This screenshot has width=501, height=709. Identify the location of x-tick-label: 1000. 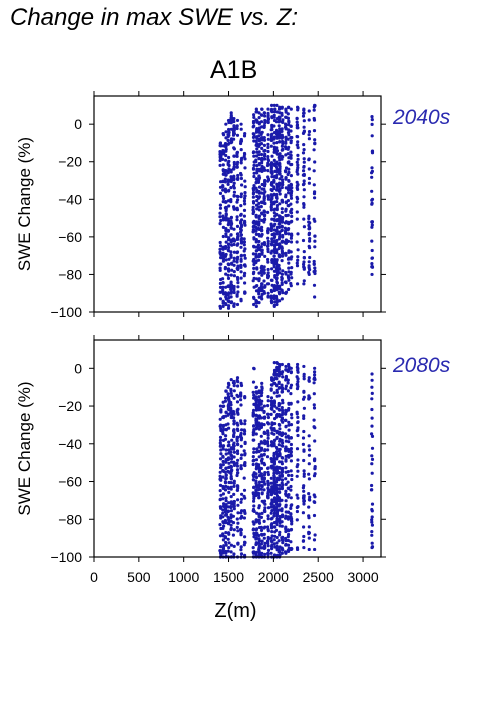
(183, 577).